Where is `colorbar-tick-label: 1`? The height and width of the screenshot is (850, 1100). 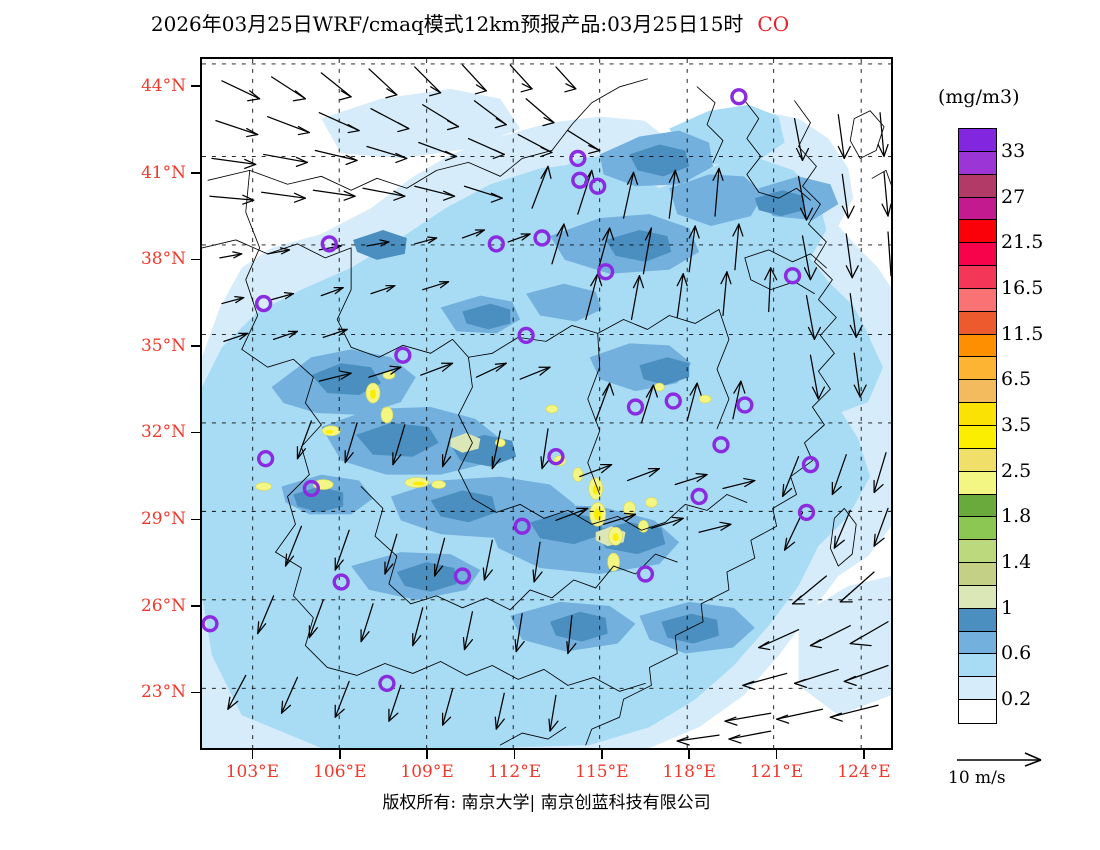 colorbar-tick-label: 1 is located at coordinates (1007, 607).